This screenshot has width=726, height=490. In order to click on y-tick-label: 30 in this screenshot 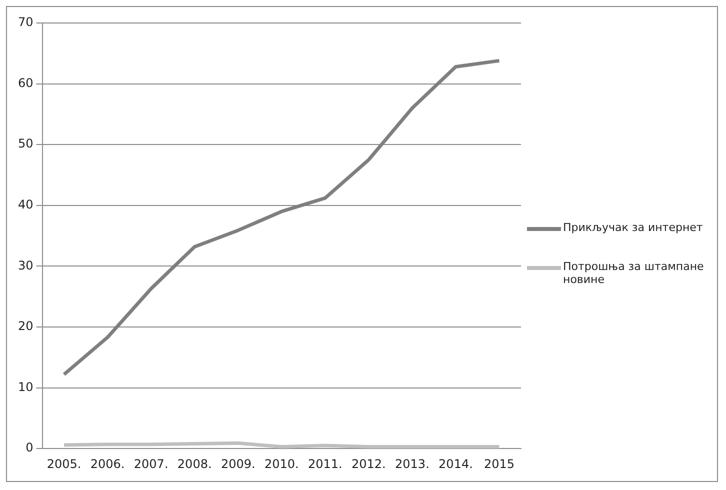, I will do `click(26, 265)`.